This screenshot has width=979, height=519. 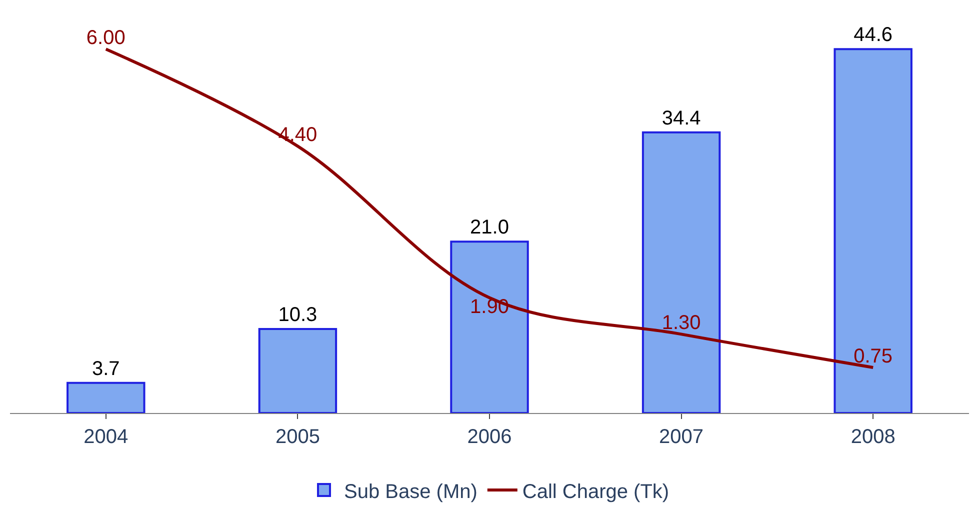 What do you see at coordinates (411, 491) in the screenshot?
I see `legend-label: Sub Base (Mn)` at bounding box center [411, 491].